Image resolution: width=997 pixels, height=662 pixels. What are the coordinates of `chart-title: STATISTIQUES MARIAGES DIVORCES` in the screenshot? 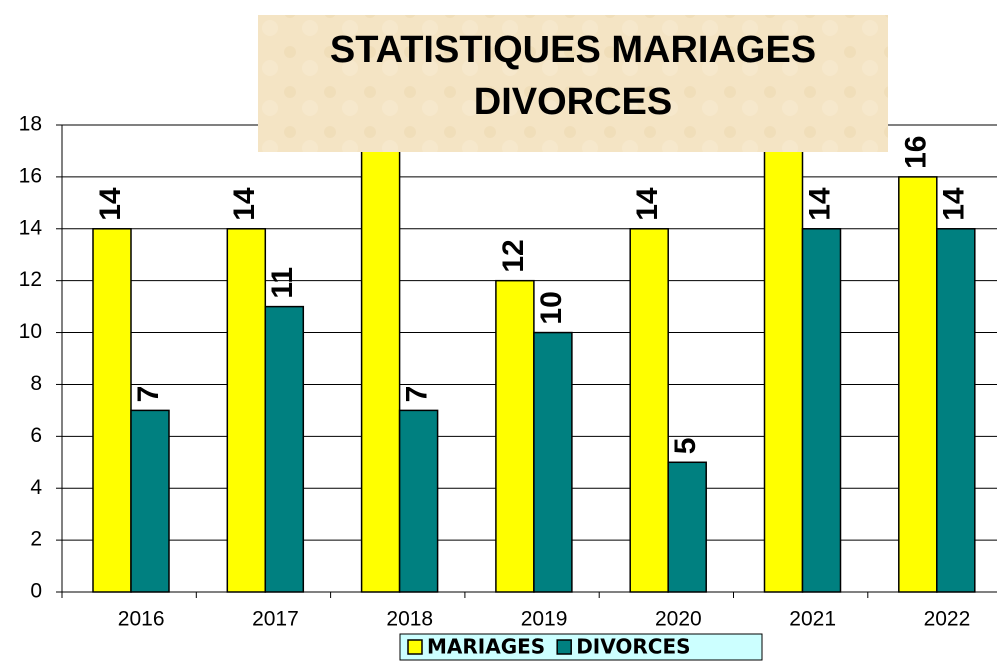 It's located at (573, 76).